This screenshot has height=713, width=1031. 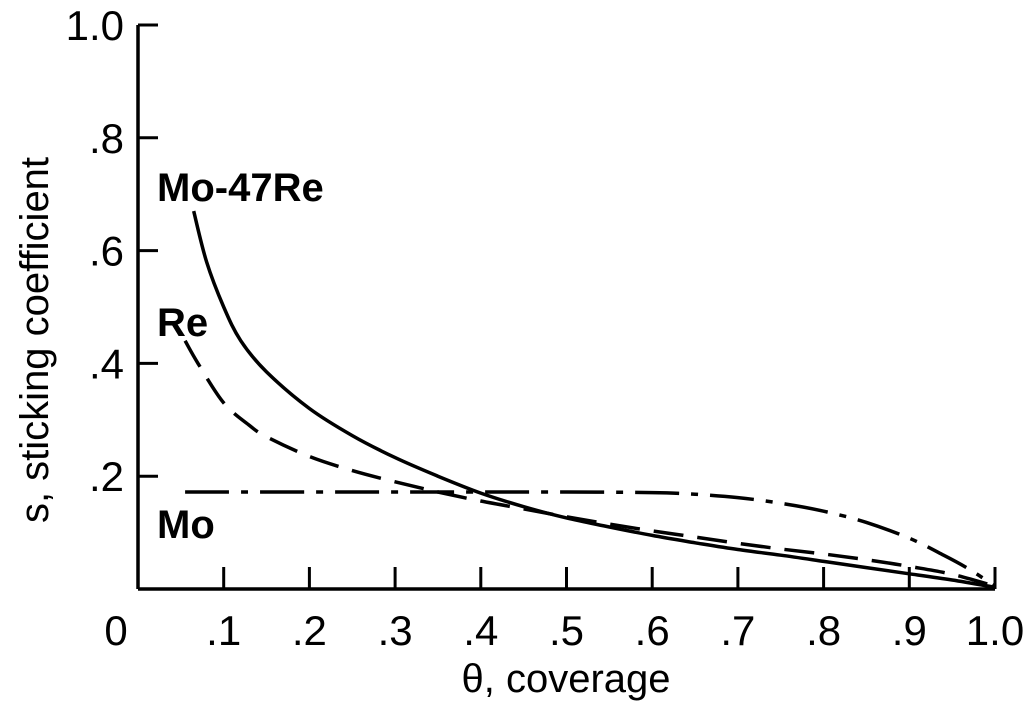 I want to click on series-label-mo: Mo, so click(x=186, y=525).